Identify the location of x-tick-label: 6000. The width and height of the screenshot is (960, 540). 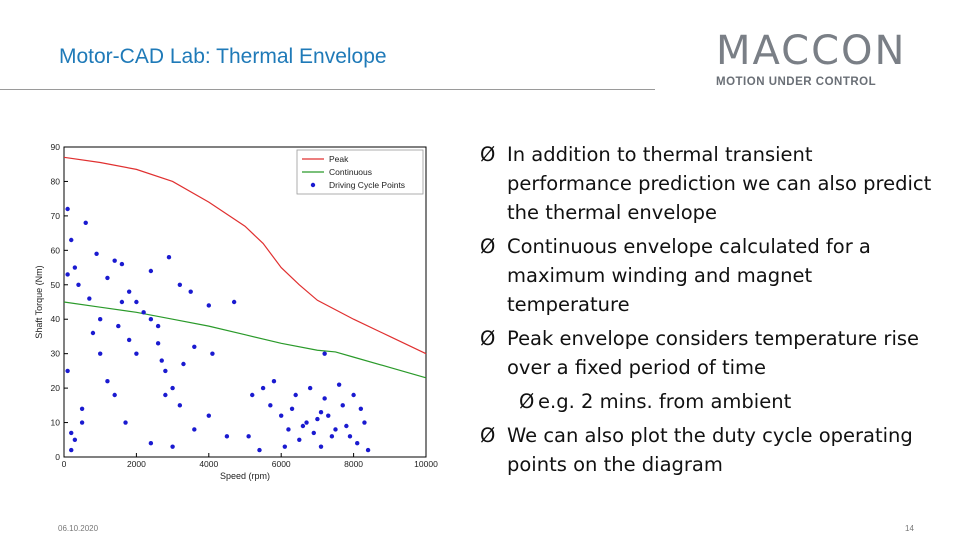
(281, 464).